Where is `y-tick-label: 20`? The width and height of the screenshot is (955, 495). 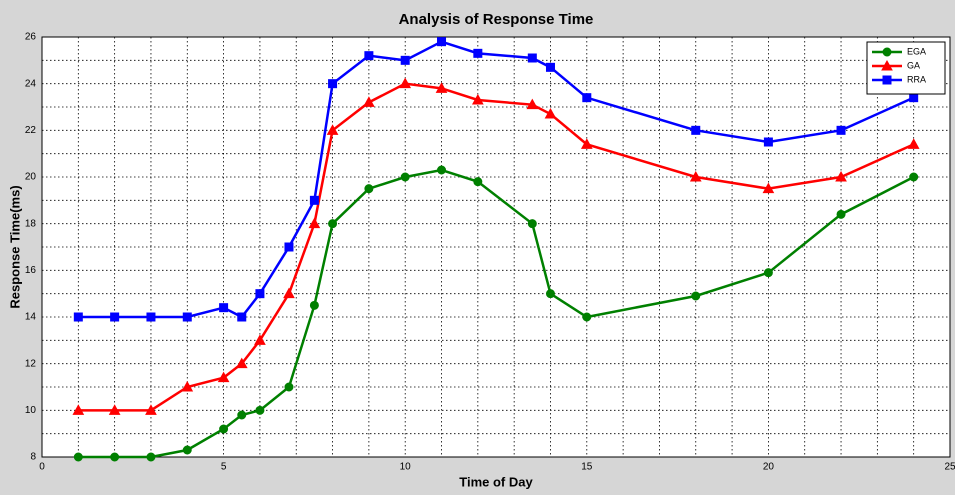 y-tick-label: 20 is located at coordinates (31, 177).